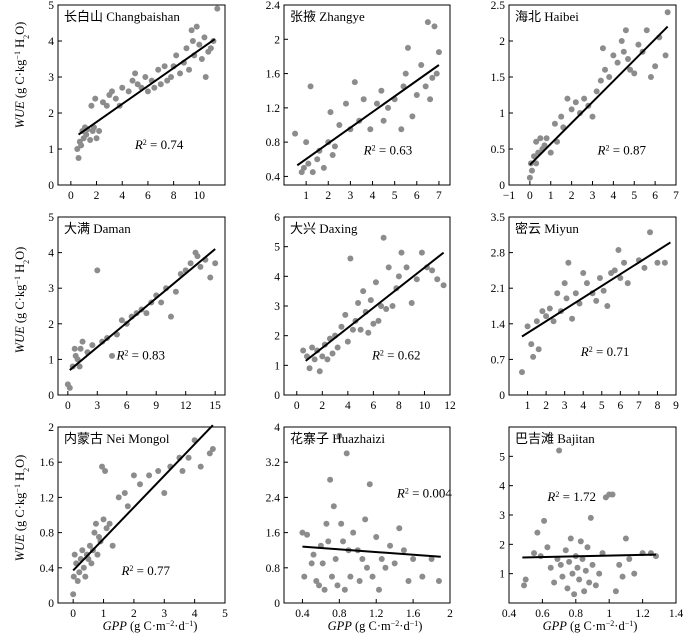 This screenshot has width=700, height=636. What do you see at coordinates (122, 16) in the screenshot?
I see `panel-title: 长白山 Changbaishan` at bounding box center [122, 16].